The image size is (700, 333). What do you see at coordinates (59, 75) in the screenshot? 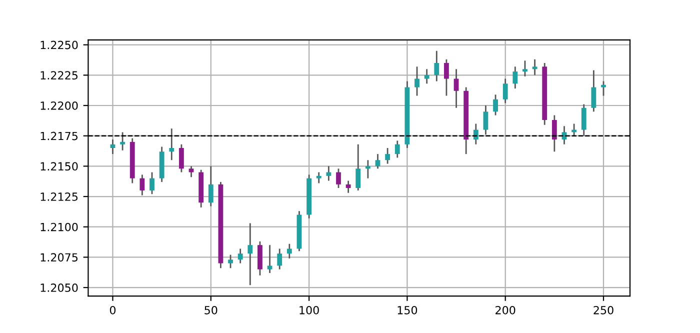
I see `y-tick-label: 1.2225` at bounding box center [59, 75].